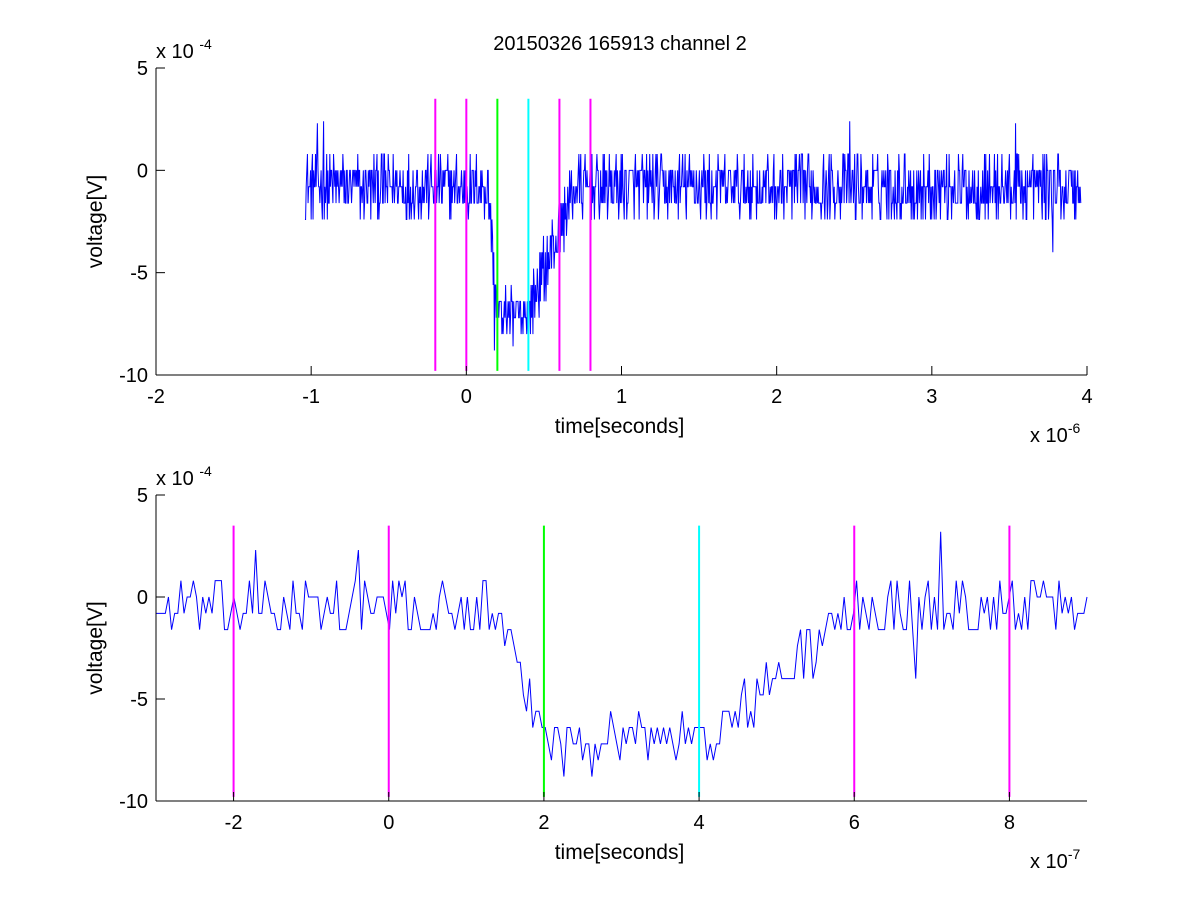 The image size is (1200, 900). Describe the element at coordinates (854, 823) in the screenshot. I see `x-tick-label: 6` at that location.